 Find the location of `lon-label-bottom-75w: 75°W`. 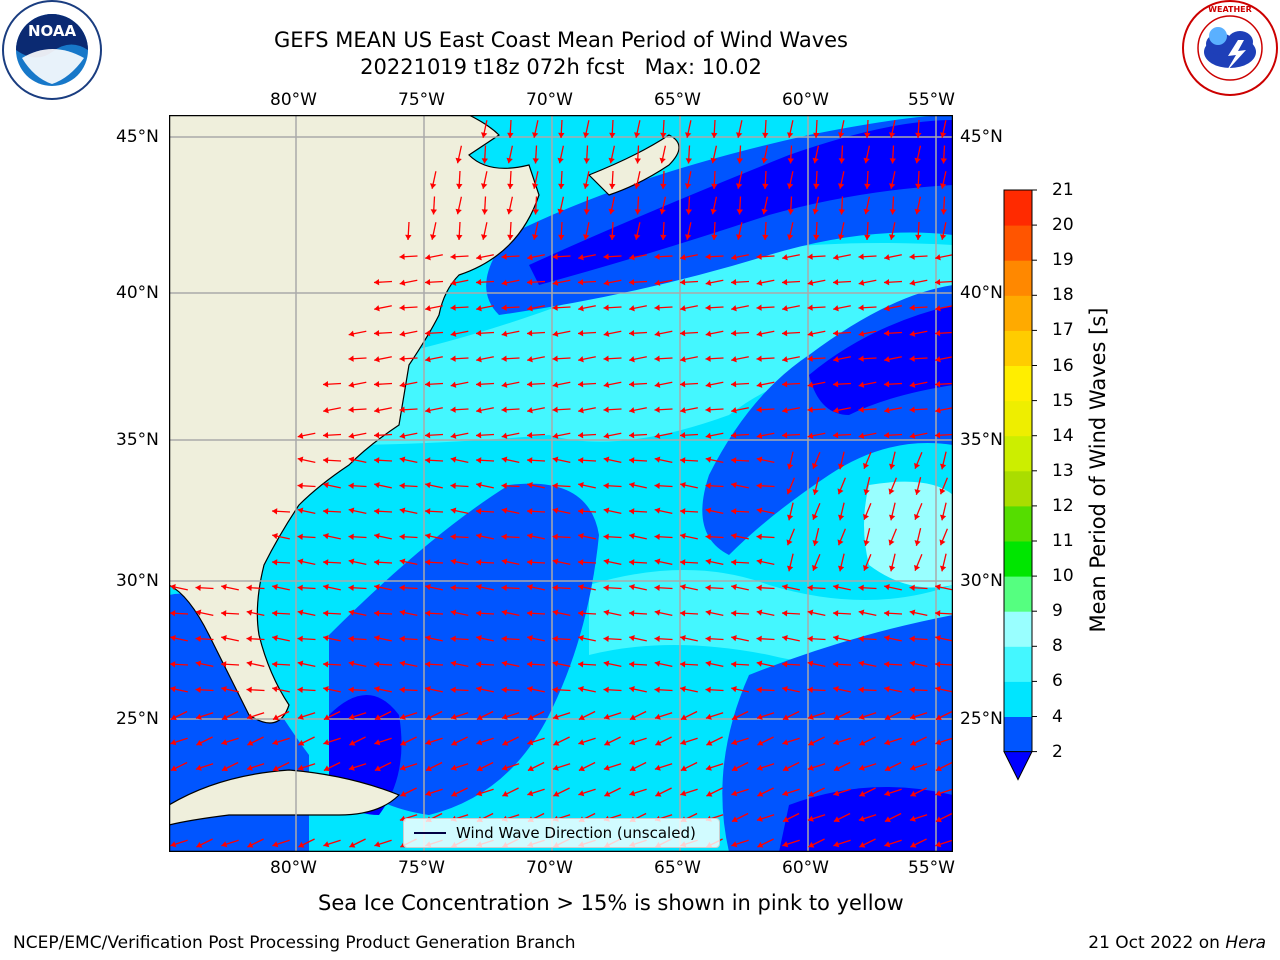

lon-label-bottom-75w: 75°W is located at coordinates (421, 868).